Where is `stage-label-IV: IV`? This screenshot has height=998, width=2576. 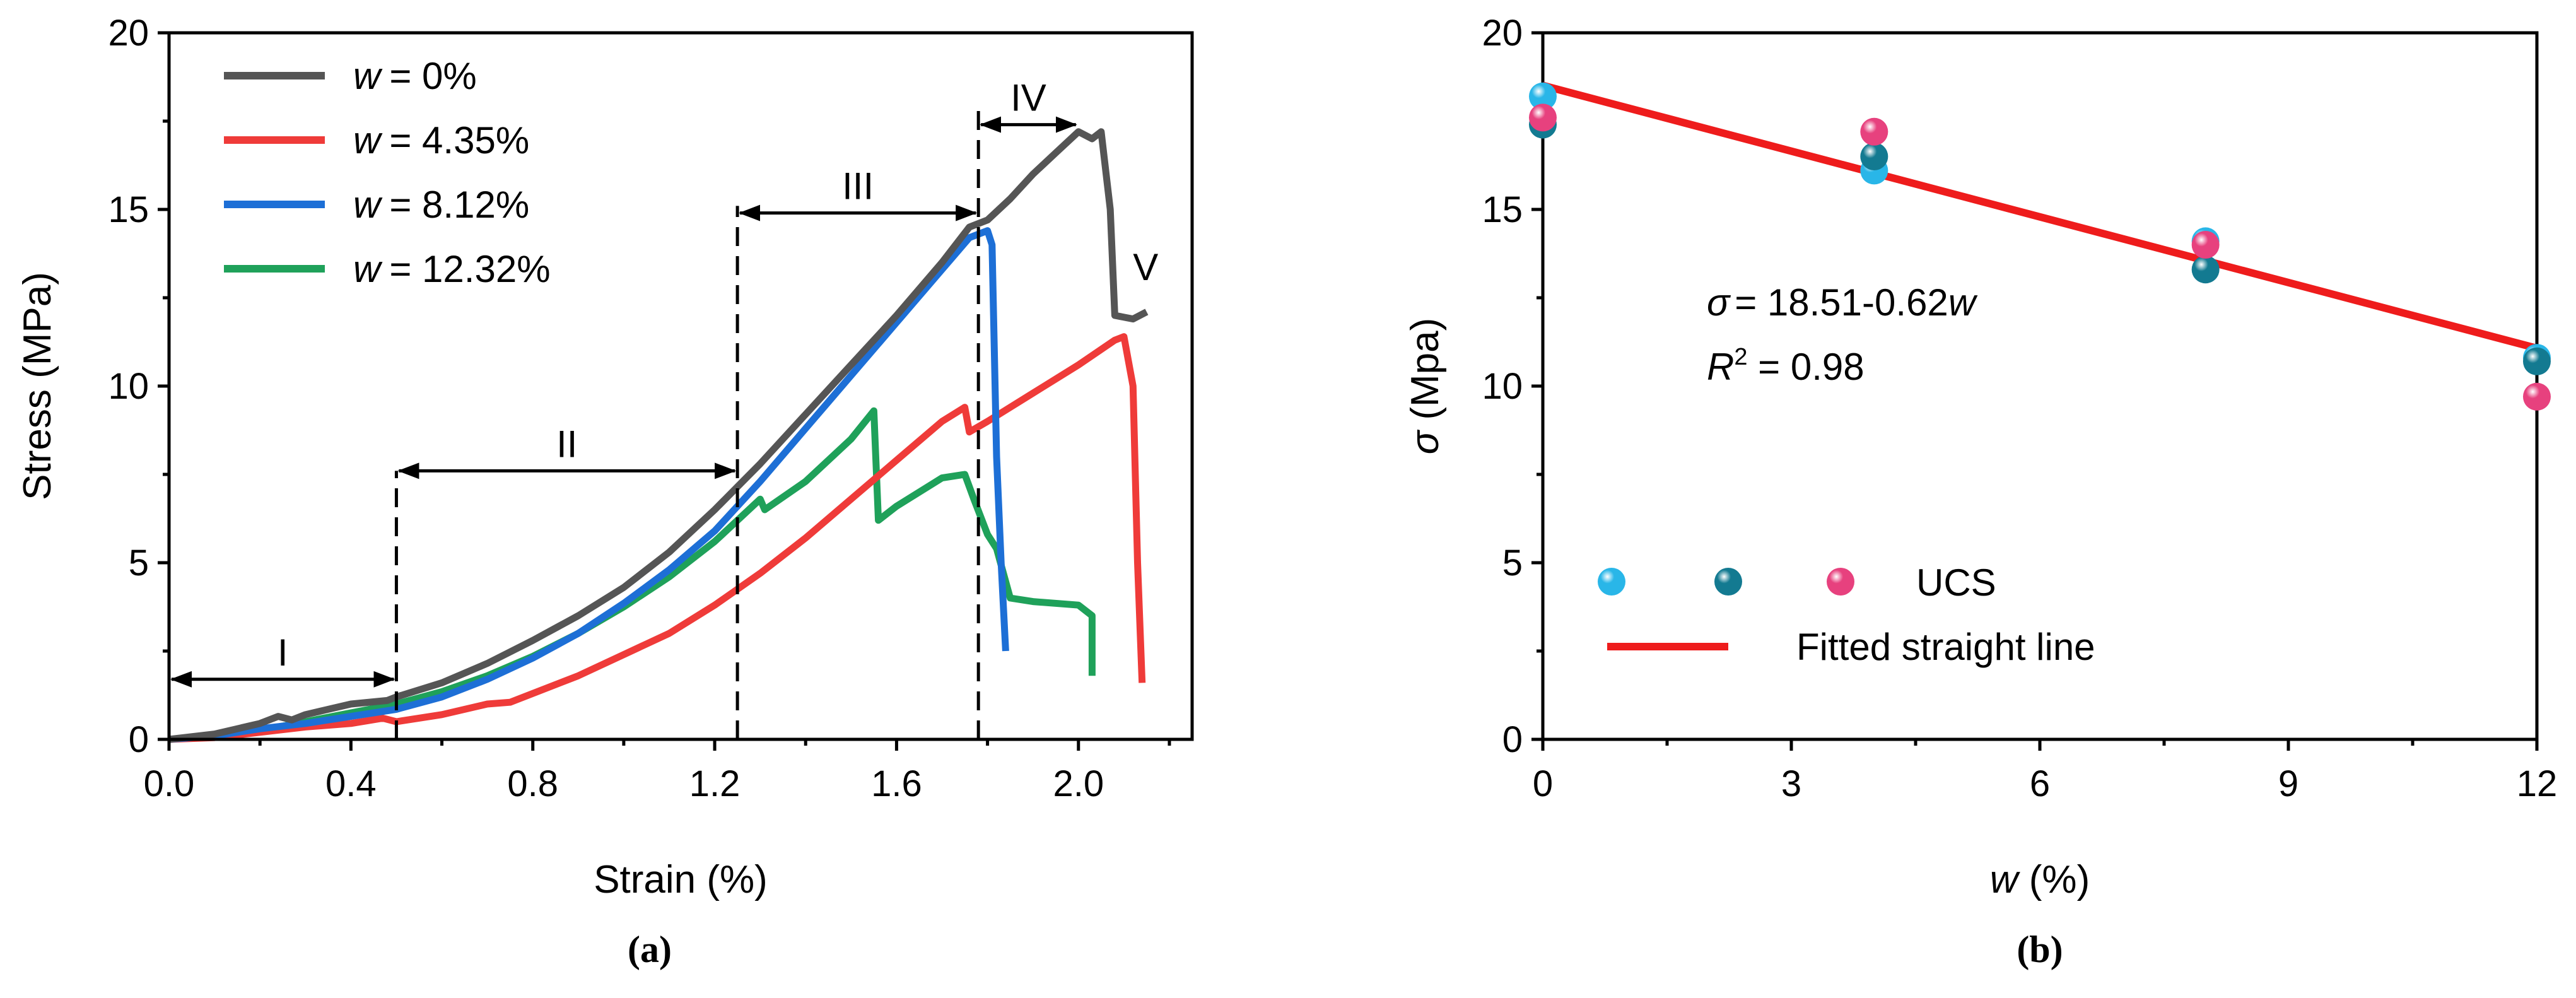 stage-label-IV: IV is located at coordinates (1028, 98).